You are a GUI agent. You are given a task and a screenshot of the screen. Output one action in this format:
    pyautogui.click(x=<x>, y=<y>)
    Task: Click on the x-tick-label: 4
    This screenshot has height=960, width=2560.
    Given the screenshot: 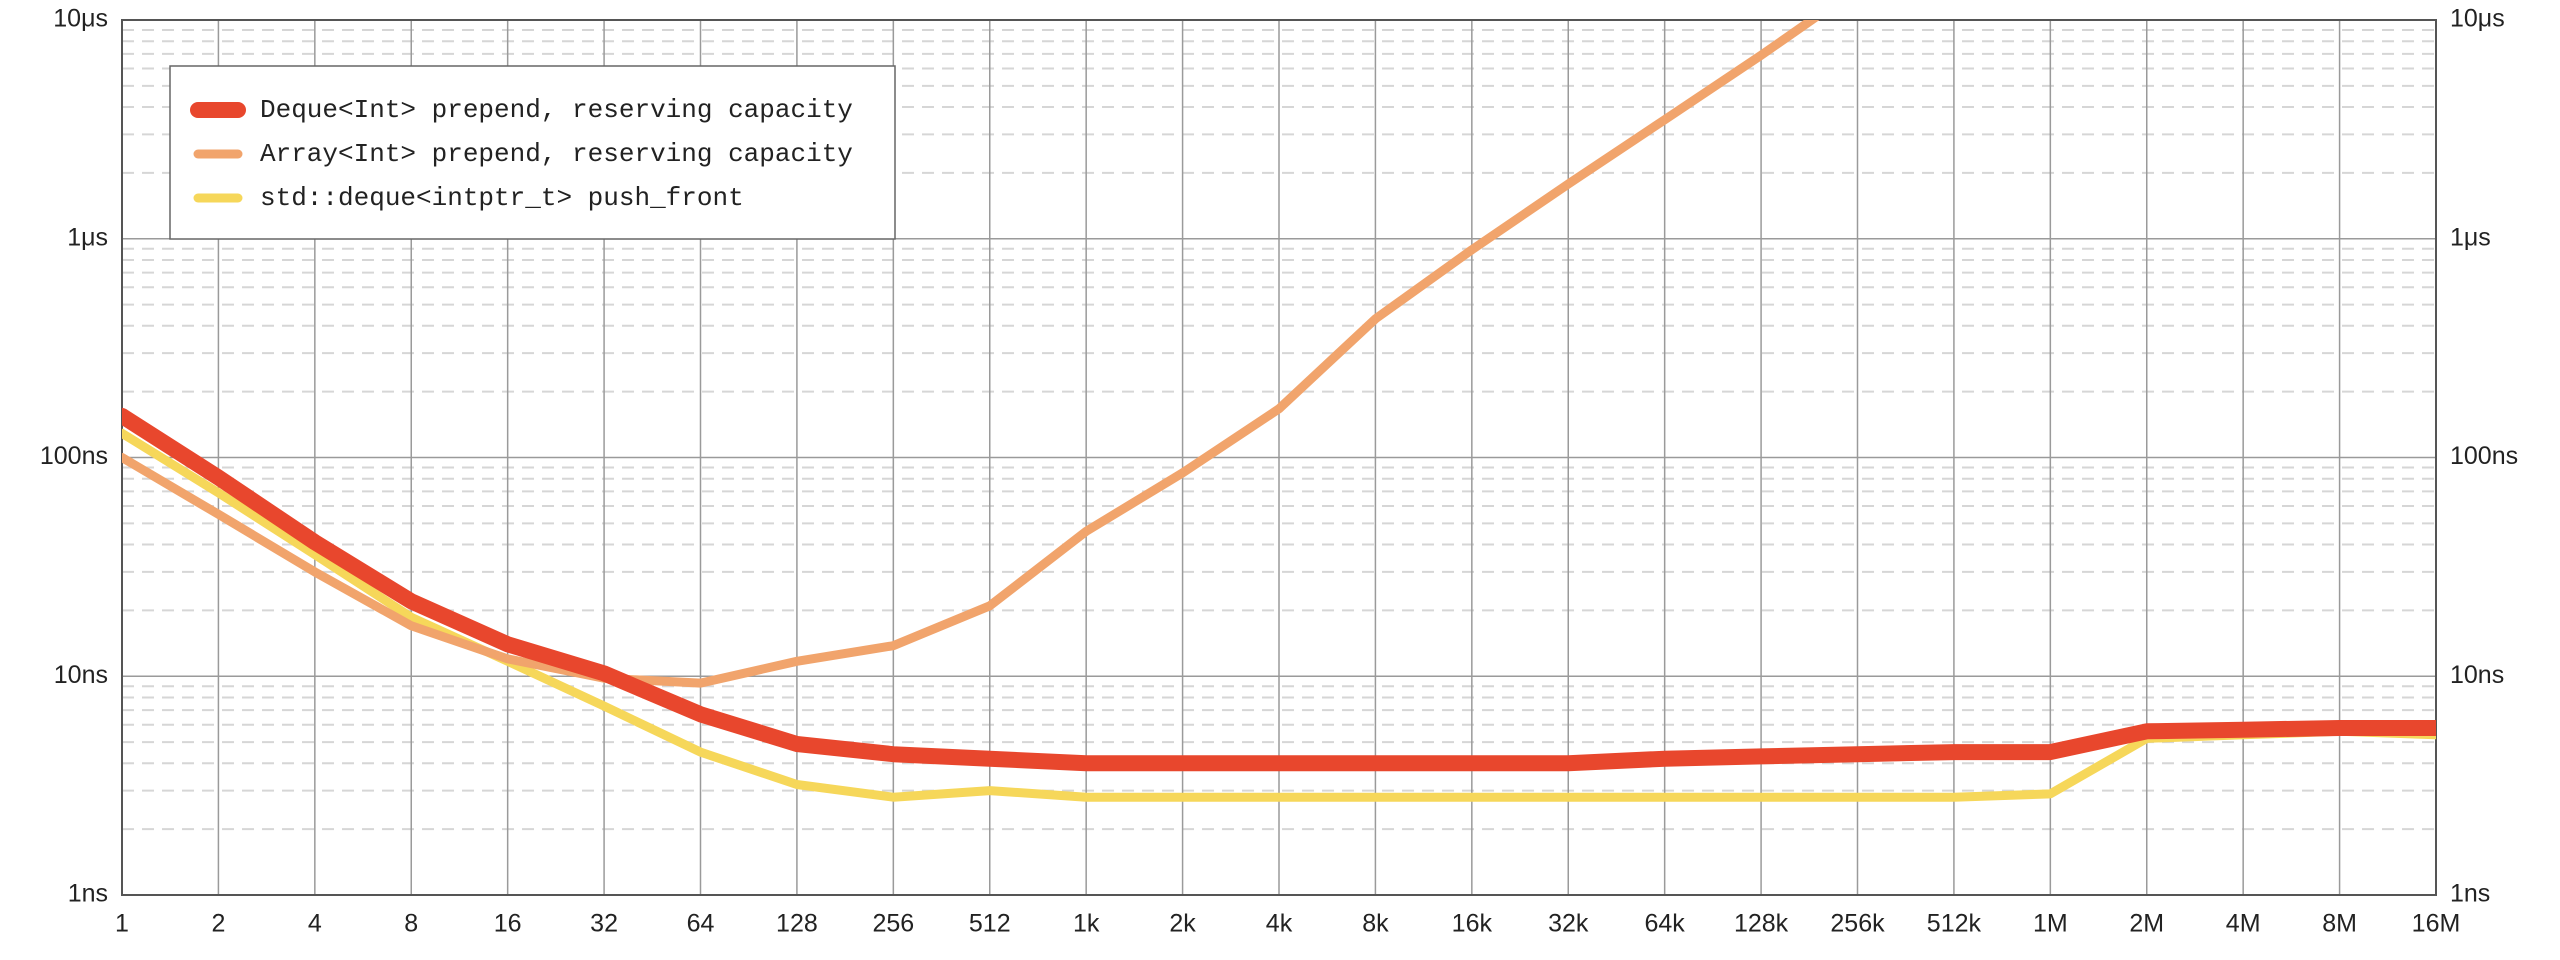 What is the action you would take?
    pyautogui.click(x=315, y=924)
    